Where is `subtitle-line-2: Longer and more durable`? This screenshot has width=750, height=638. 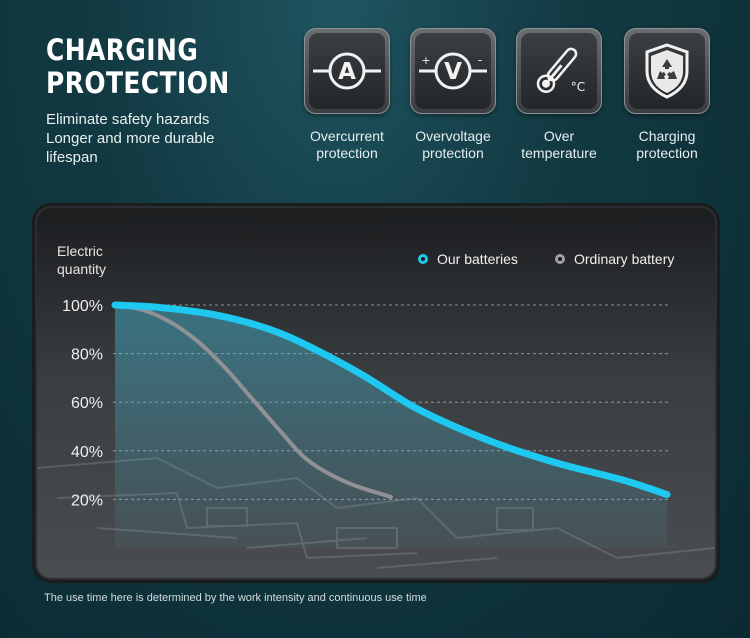
subtitle-line-2: Longer and more durable is located at coordinates (130, 138).